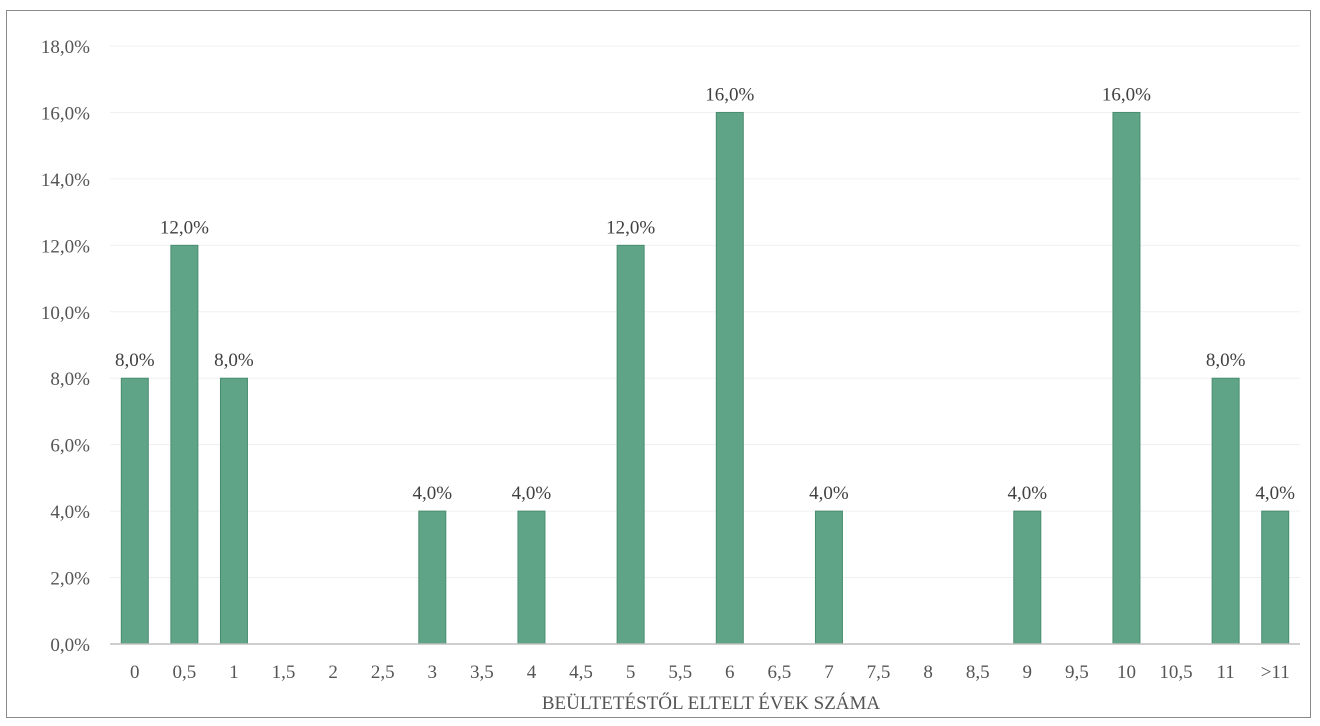 This screenshot has height=726, width=1320. What do you see at coordinates (433, 672) in the screenshot?
I see `x-tick-label: 3` at bounding box center [433, 672].